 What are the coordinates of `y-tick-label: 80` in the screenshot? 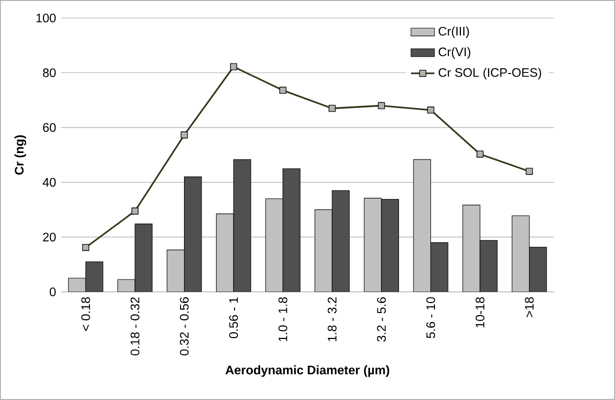 It's located at (49, 73).